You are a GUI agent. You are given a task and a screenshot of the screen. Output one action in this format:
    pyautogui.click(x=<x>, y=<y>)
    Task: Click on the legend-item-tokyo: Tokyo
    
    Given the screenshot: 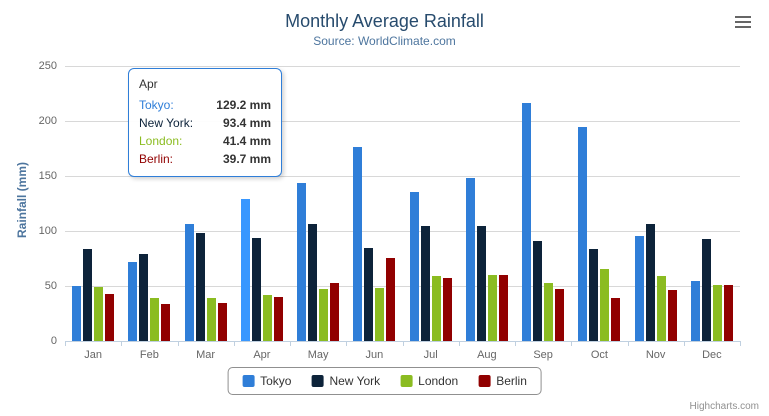 What is the action you would take?
    pyautogui.click(x=266, y=381)
    